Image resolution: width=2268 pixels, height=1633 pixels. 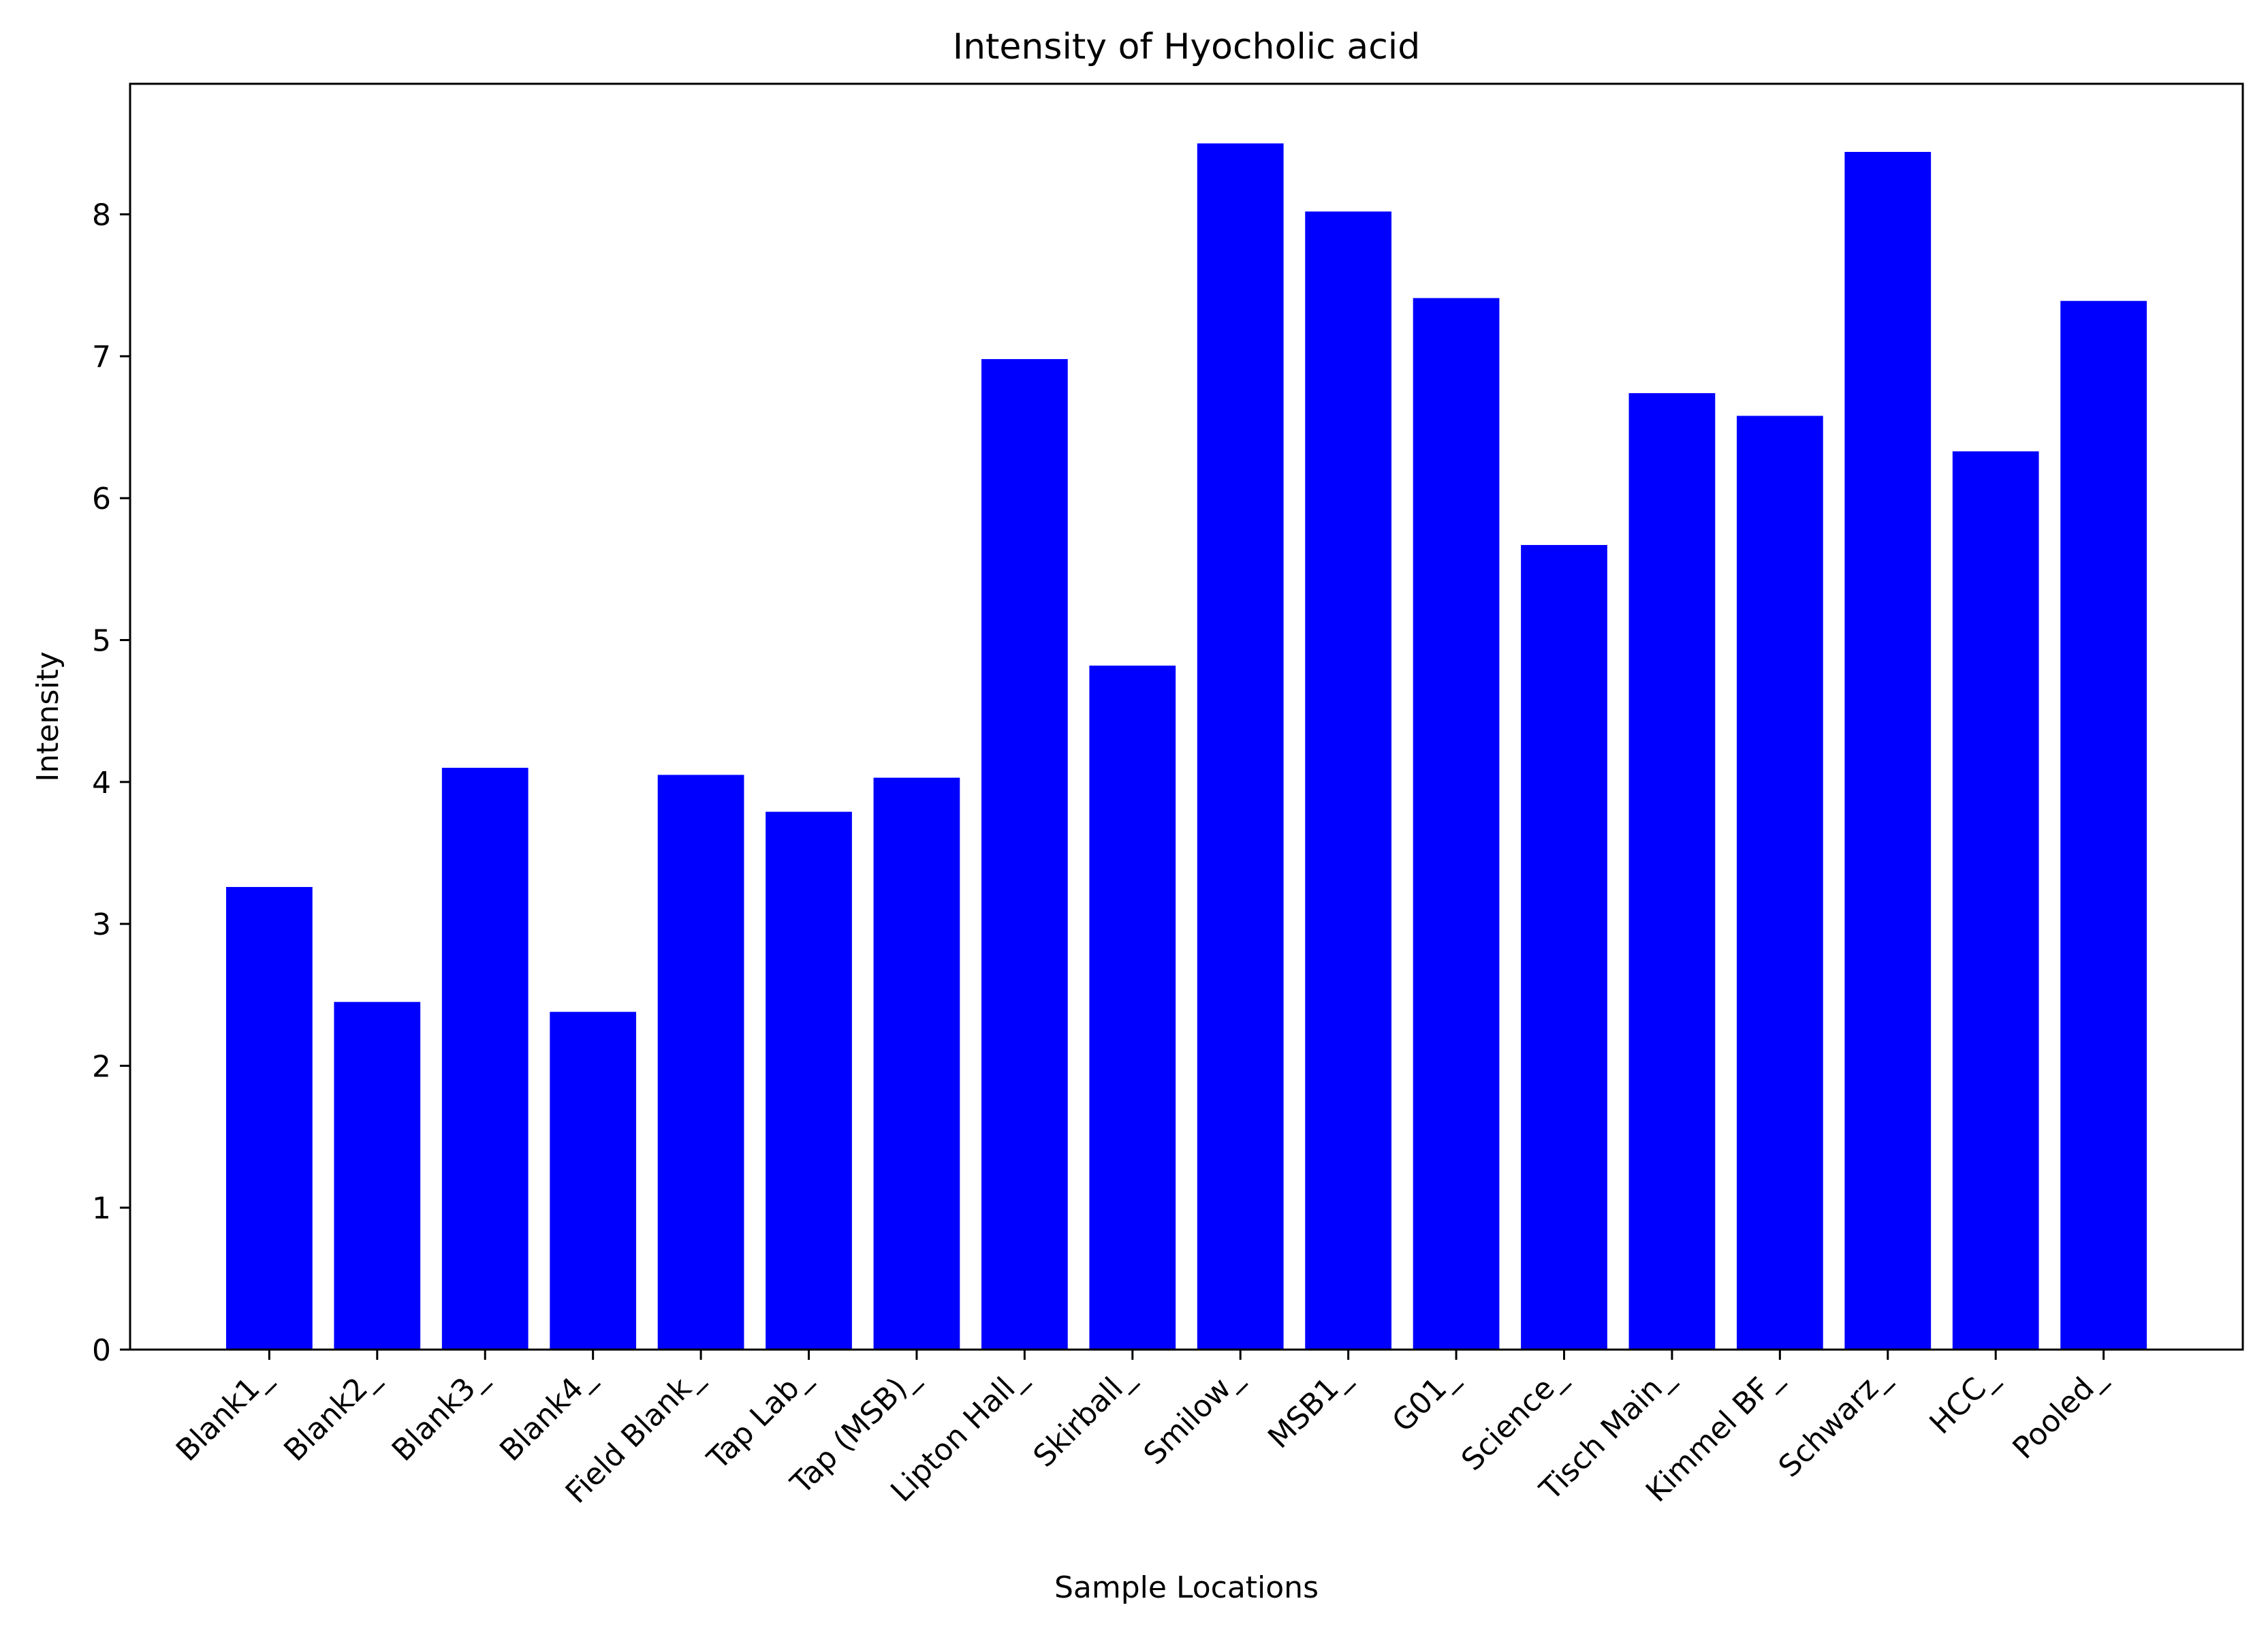 What do you see at coordinates (48, 717) in the screenshot?
I see `y-axis-label: Intensity` at bounding box center [48, 717].